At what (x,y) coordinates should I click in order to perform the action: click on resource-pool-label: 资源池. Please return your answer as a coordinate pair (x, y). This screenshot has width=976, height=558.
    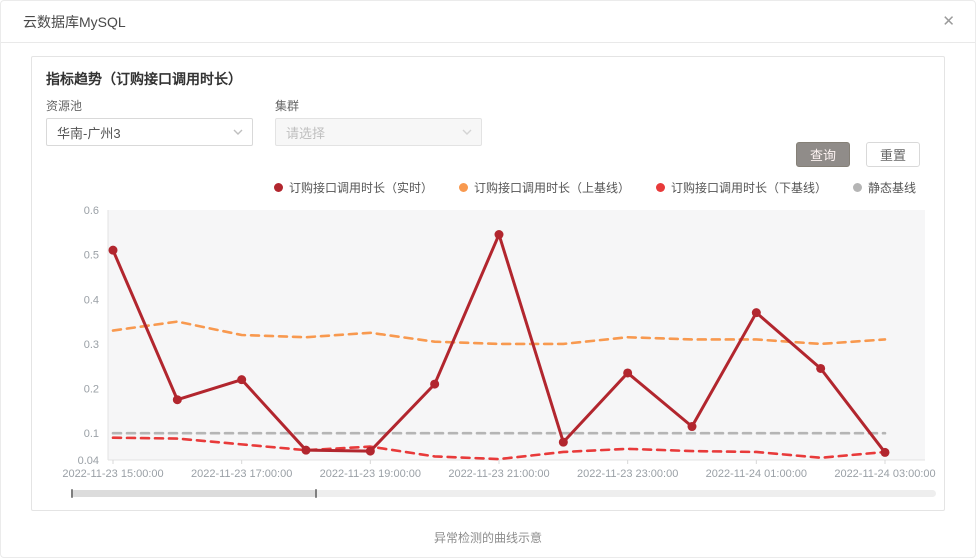
    Looking at the image, I should click on (64, 106).